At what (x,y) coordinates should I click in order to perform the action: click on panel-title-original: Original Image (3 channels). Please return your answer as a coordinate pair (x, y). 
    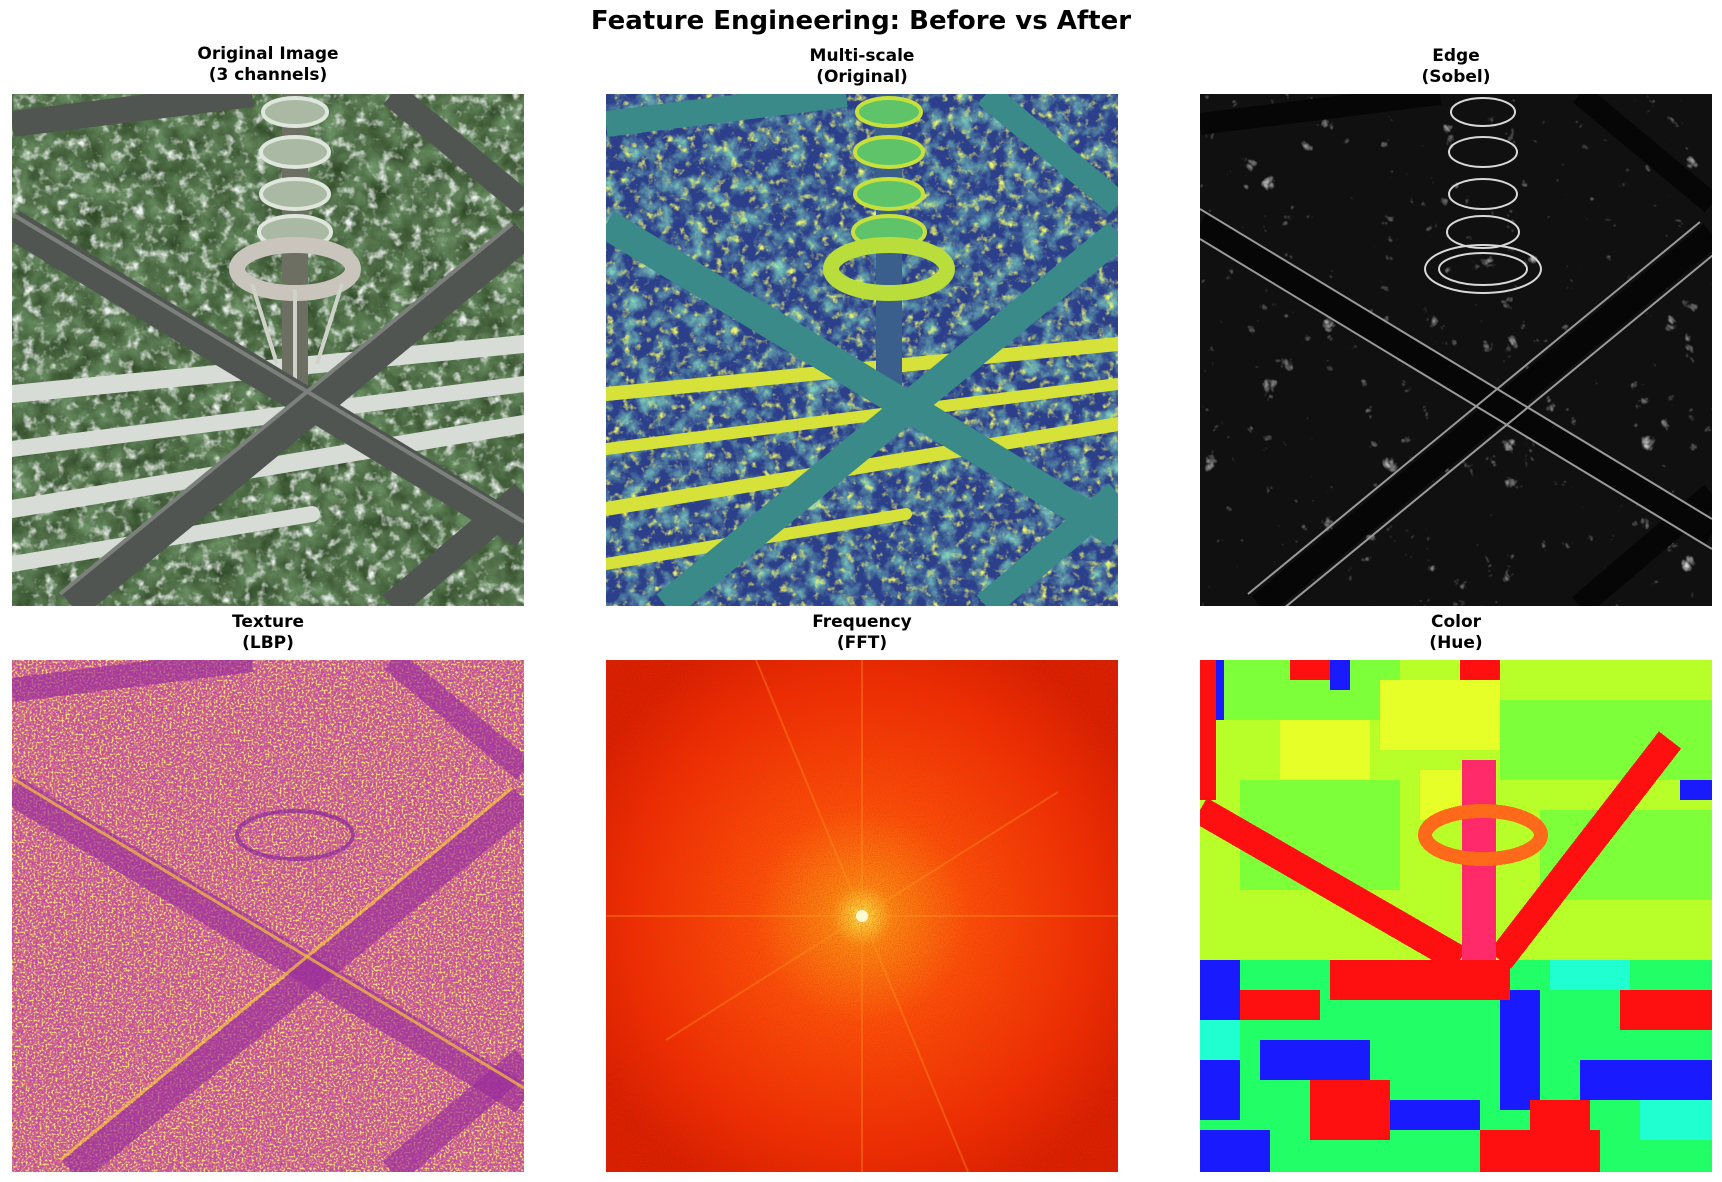
    Looking at the image, I should click on (268, 65).